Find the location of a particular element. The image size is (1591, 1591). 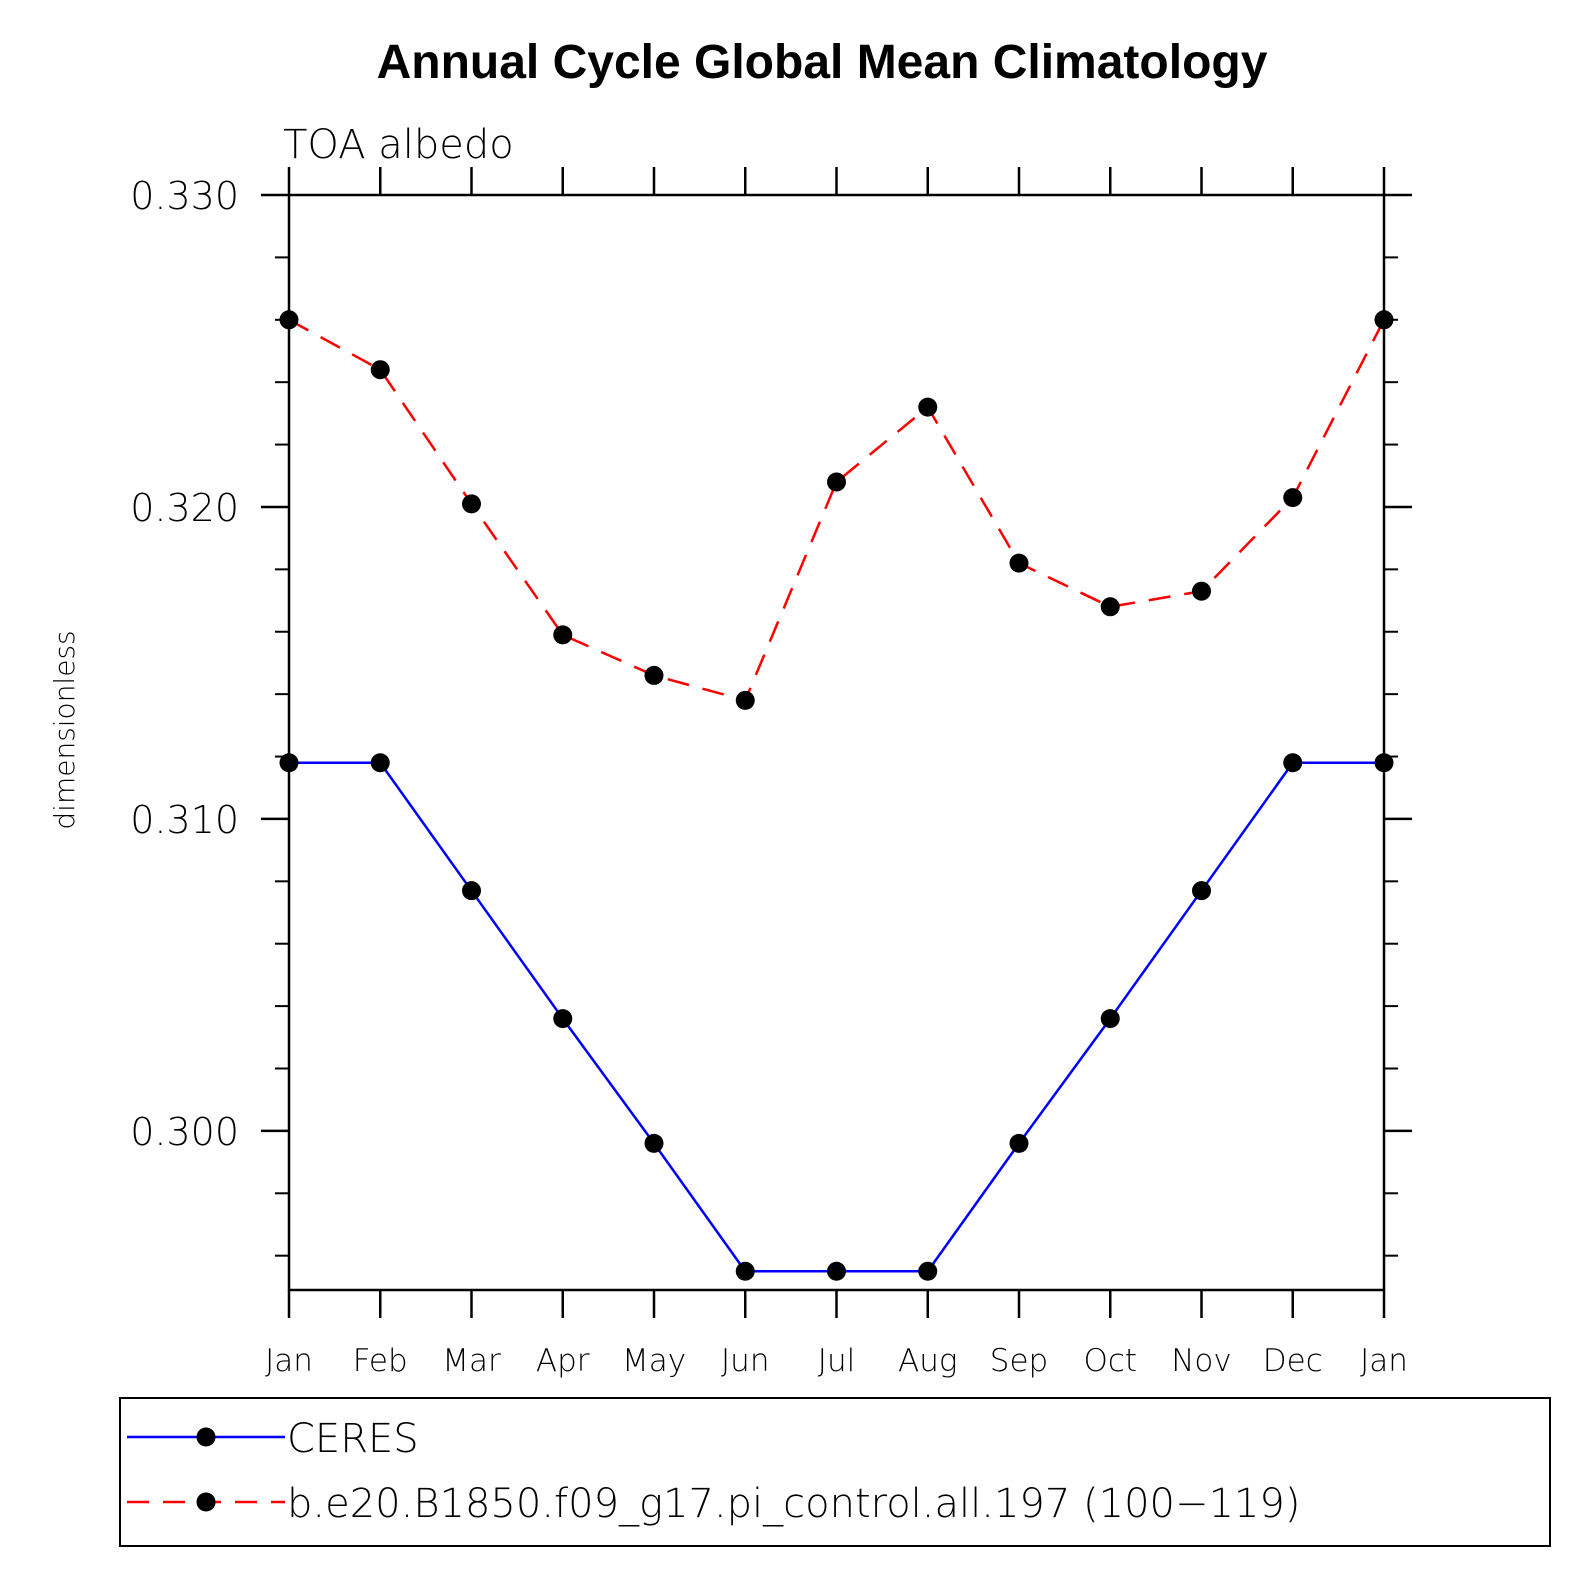

chart-title: Annual Cycle Global Mean Climatology is located at coordinates (822, 62).